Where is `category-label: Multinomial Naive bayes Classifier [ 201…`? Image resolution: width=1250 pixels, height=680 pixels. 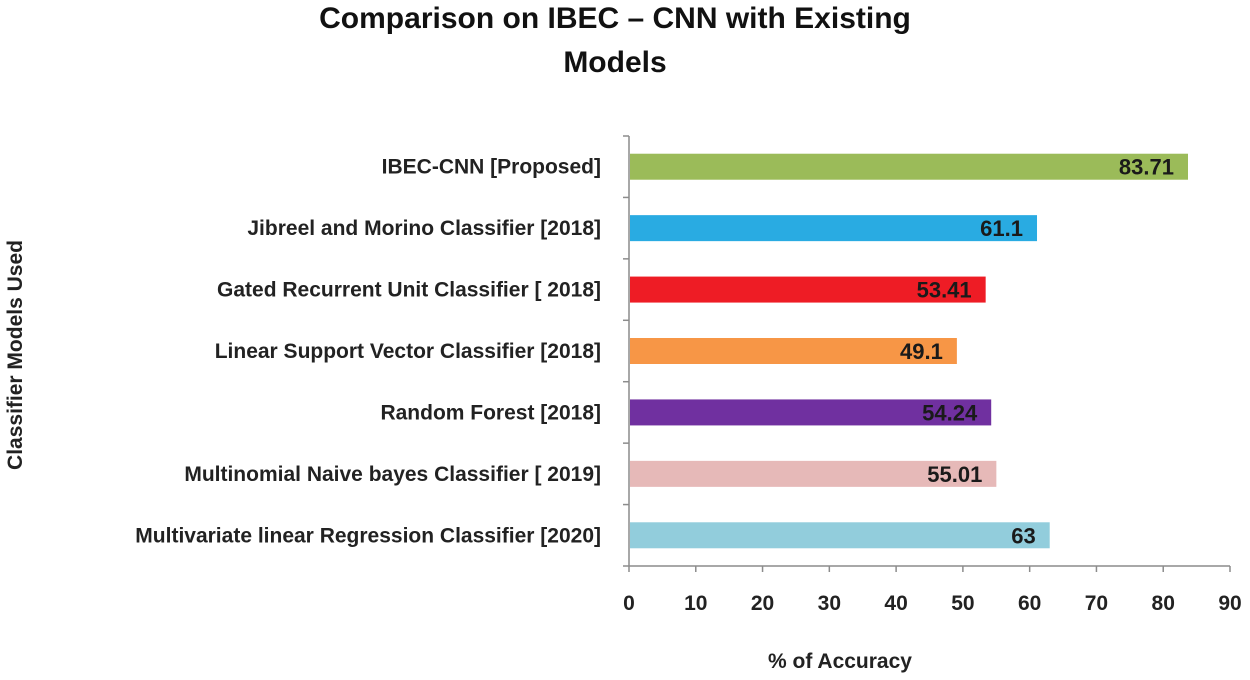
category-label: Multinomial Naive bayes Classifier [ 201… is located at coordinates (392, 474).